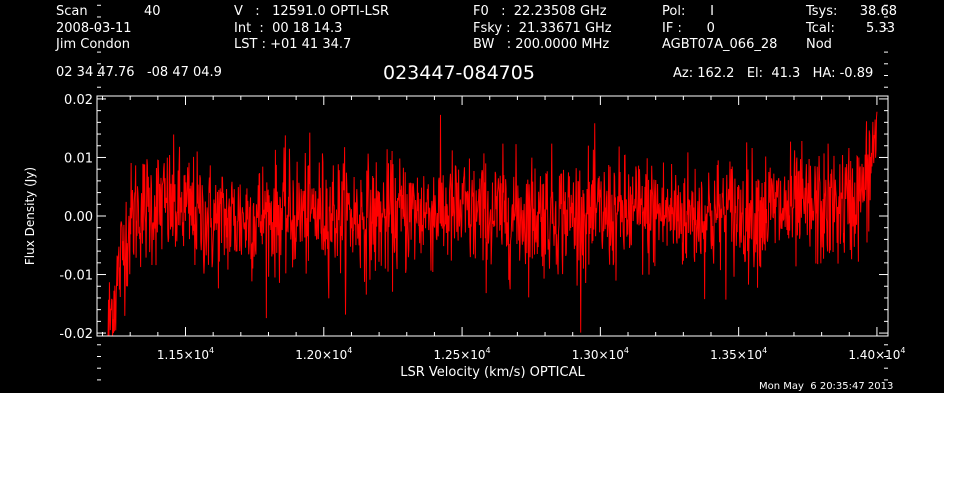 The width and height of the screenshot is (962, 490). Describe the element at coordinates (78, 100) in the screenshot. I see `y-tick-label: 0.02` at that location.